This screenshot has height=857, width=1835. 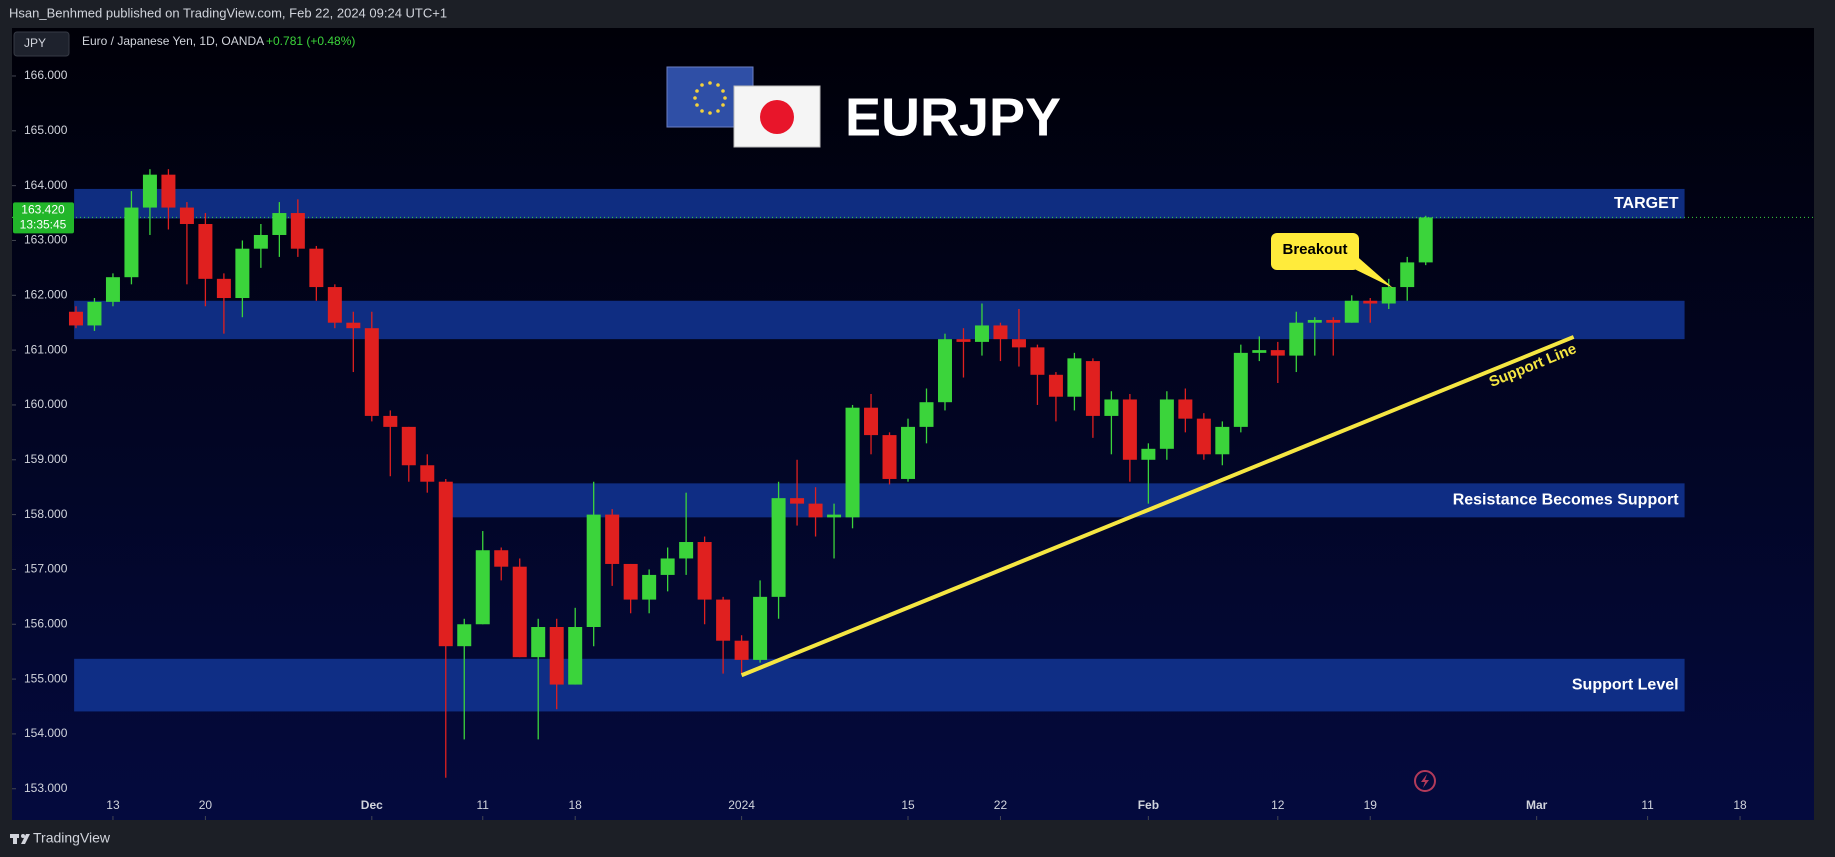 I want to click on x-tick-label: 18, so click(x=1740, y=805).